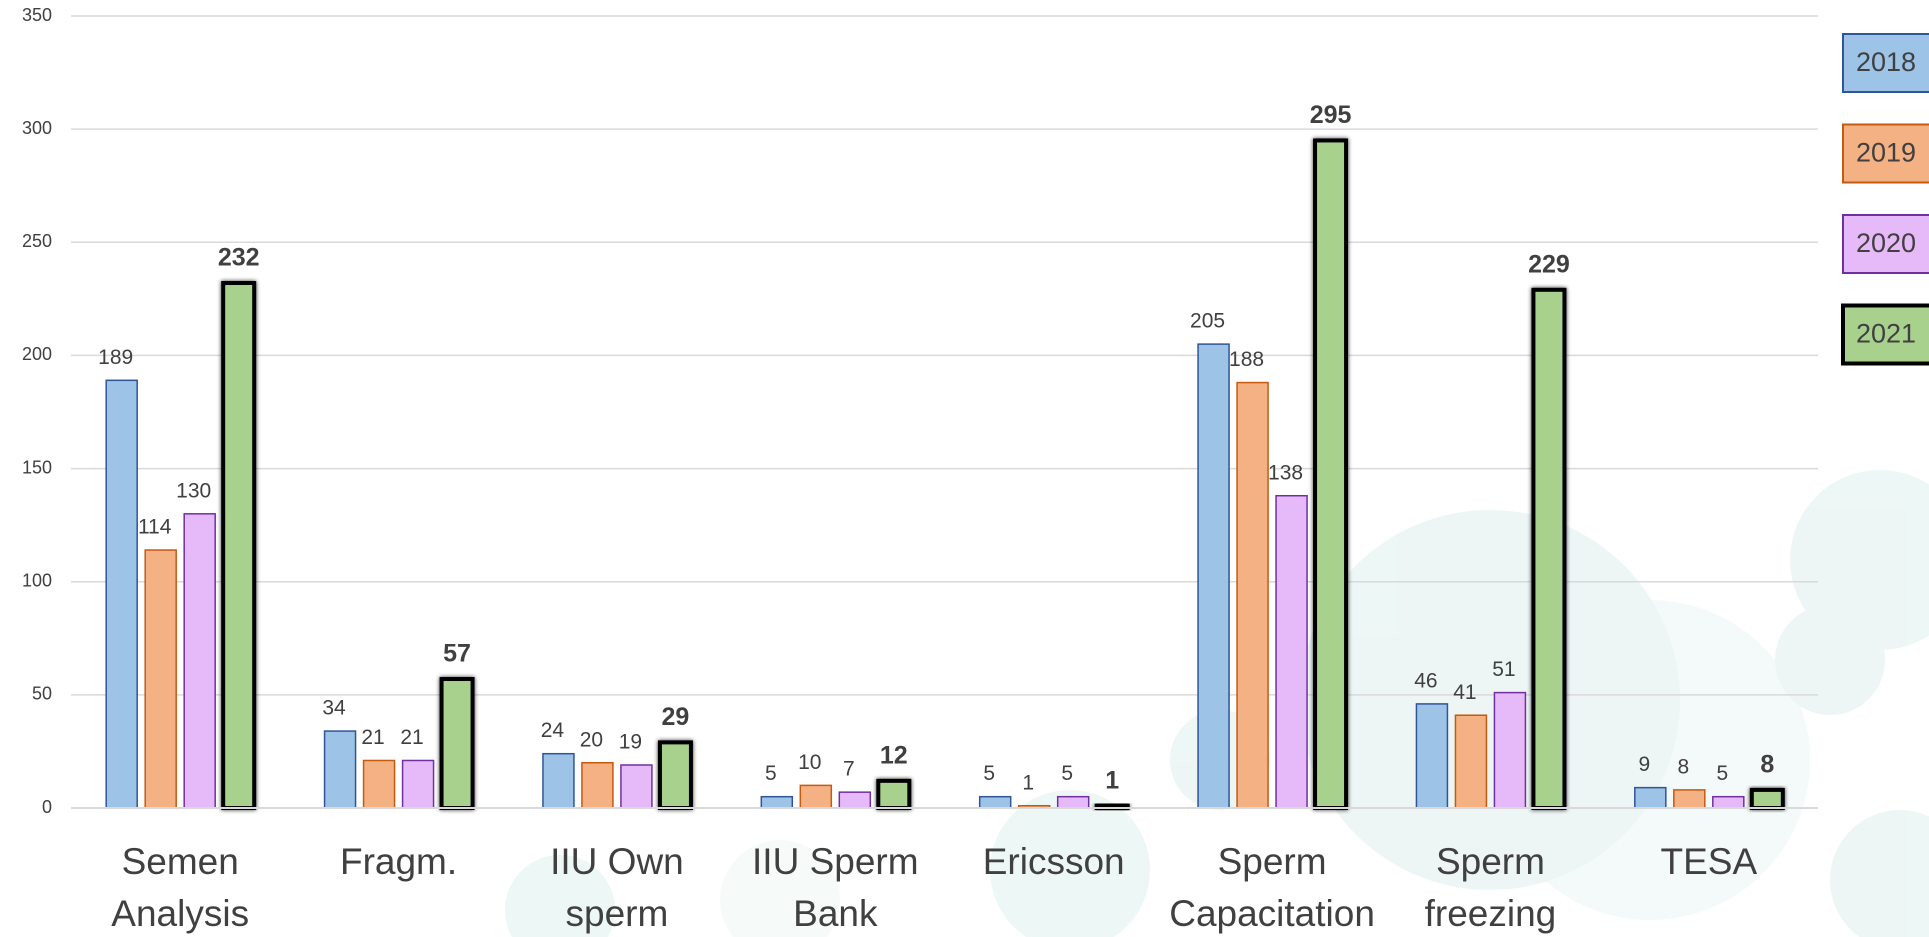 The image size is (1929, 937). Describe the element at coordinates (1503, 669) in the screenshot. I see `value-label: 51` at that location.